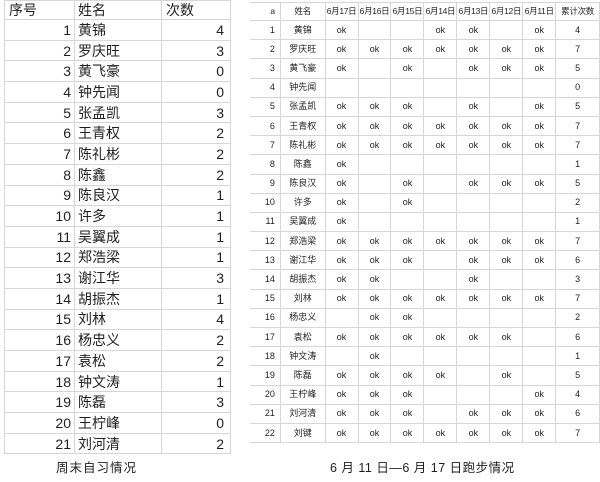  I want to click on header-date: 6月15日, so click(407, 11).